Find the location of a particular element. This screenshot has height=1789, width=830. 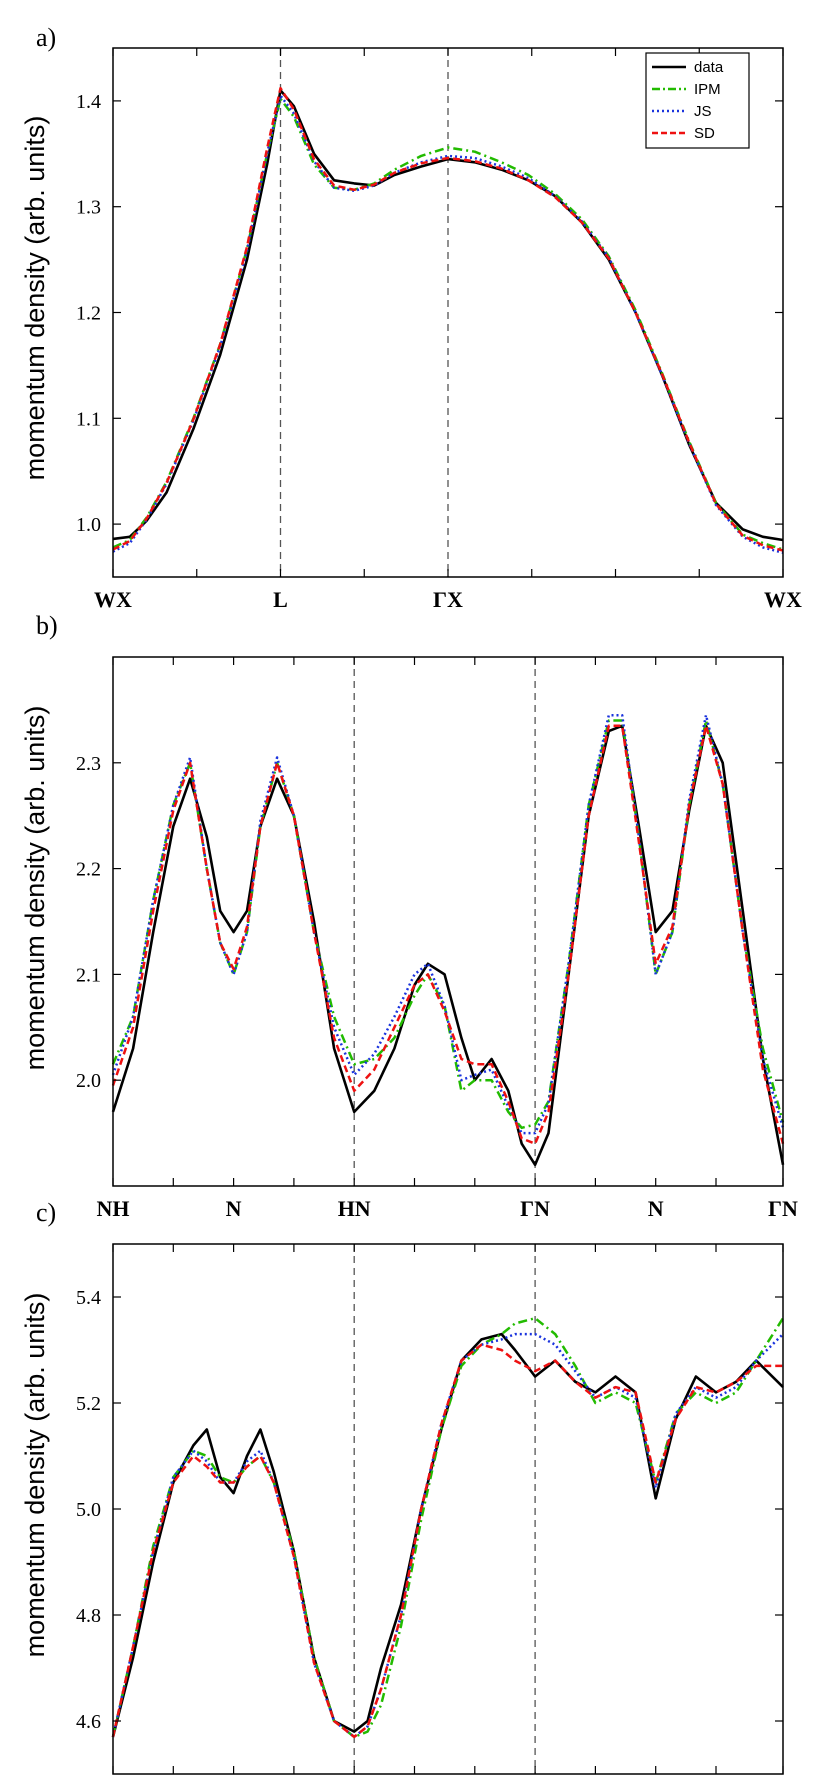

panel-c-label: c) is located at coordinates (46, 1212).